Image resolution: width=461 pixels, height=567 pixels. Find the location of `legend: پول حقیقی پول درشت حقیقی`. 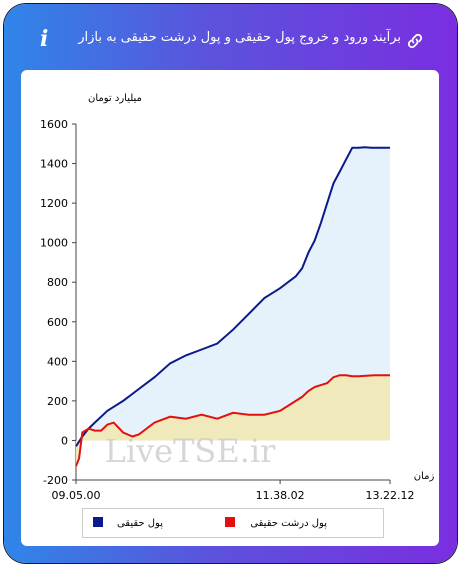

legend: پول حقیقی پول درشت حقیقی is located at coordinates (233, 523).